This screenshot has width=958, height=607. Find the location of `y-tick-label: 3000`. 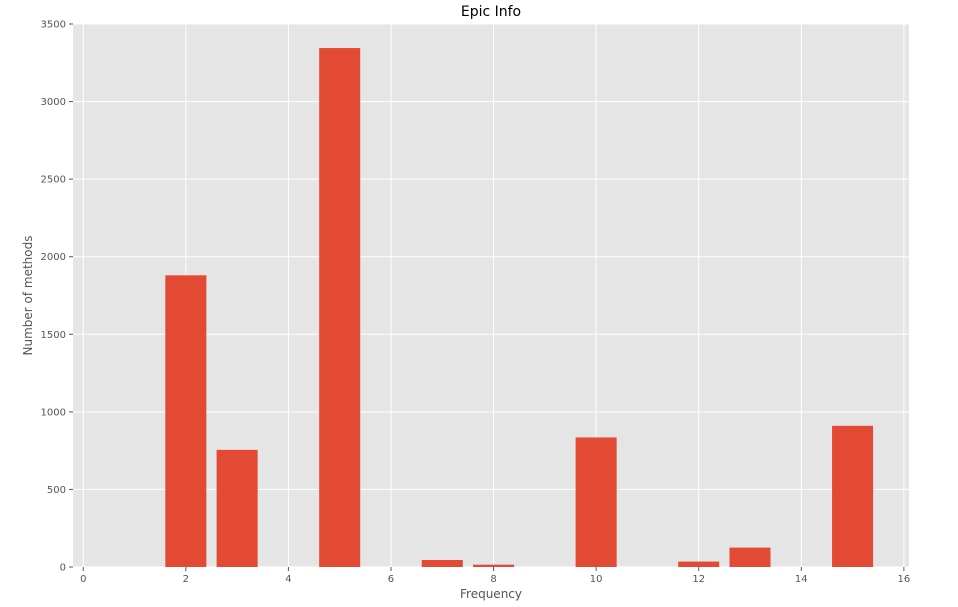

y-tick-label: 3000 is located at coordinates (53, 102).